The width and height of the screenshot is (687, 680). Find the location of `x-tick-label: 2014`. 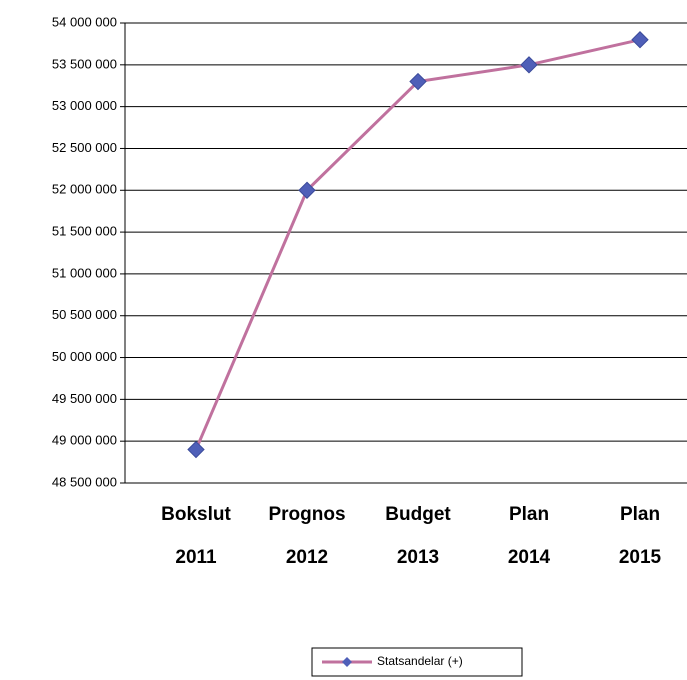

x-tick-label: 2014 is located at coordinates (529, 557).